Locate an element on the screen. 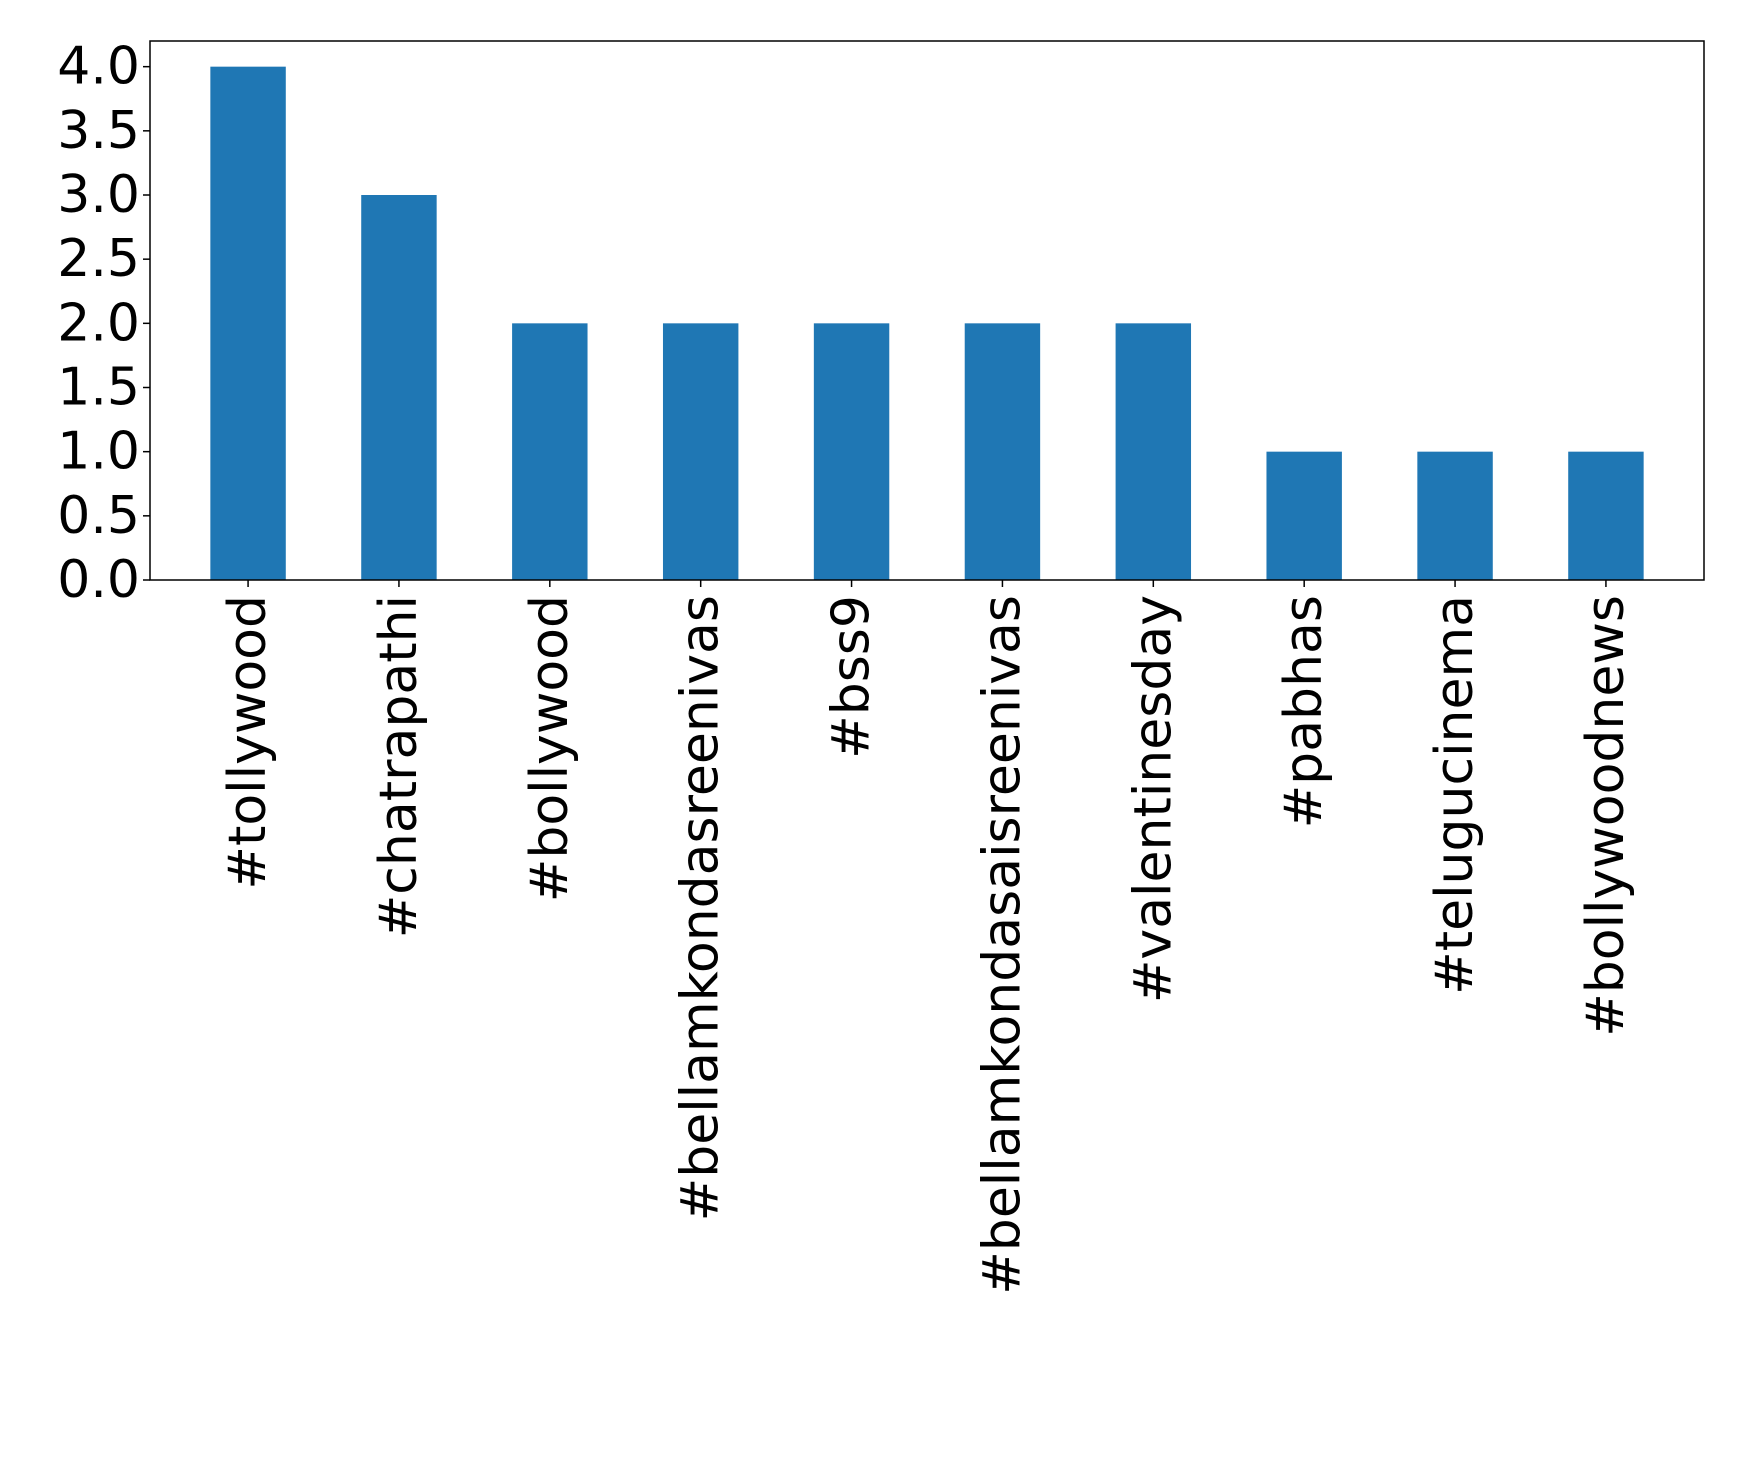 Image resolution: width=1739 pixels, height=1469 pixels. x-tick-label: #bss9 is located at coordinates (852, 677).